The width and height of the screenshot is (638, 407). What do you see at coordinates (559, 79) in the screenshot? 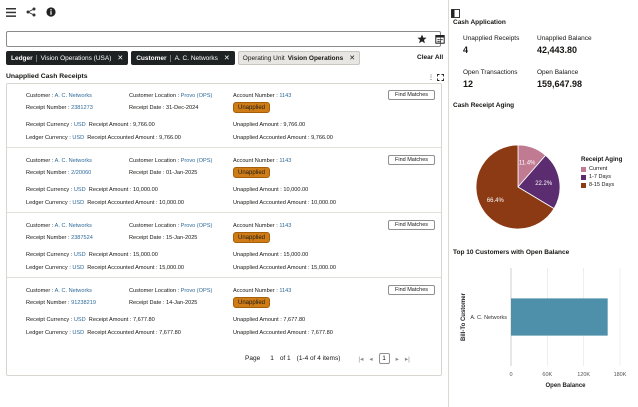
I see `metric-open-balance: Open Balance 159,647.98` at bounding box center [559, 79].